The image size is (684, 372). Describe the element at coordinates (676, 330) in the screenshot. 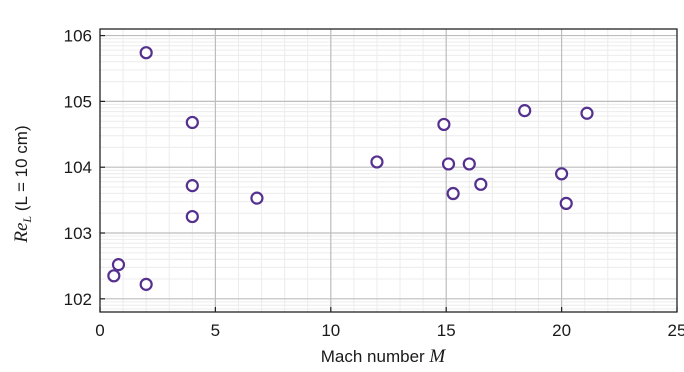

I see `x-tick-label: 25` at that location.